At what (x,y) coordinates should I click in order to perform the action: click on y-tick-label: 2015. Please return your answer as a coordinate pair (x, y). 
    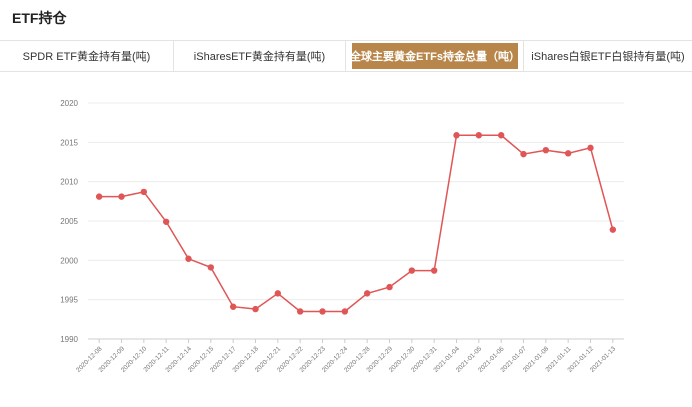
    Looking at the image, I should click on (69, 142).